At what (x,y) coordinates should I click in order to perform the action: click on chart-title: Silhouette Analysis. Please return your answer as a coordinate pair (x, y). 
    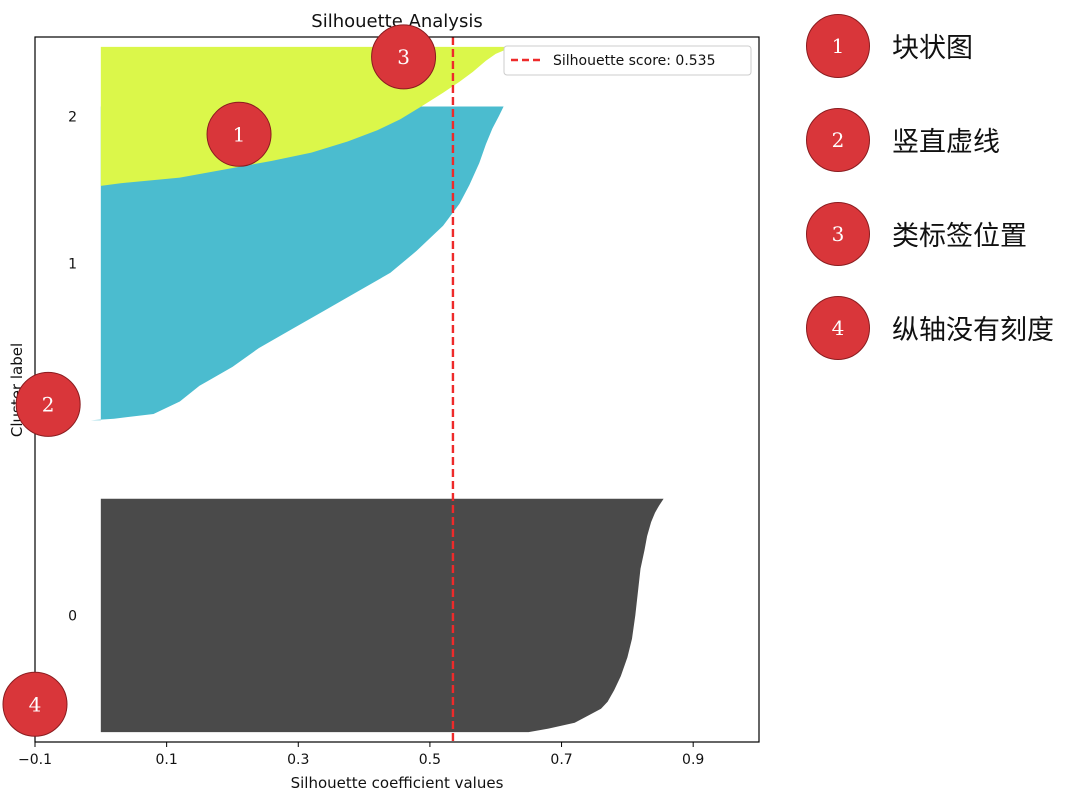
    Looking at the image, I should click on (396, 21).